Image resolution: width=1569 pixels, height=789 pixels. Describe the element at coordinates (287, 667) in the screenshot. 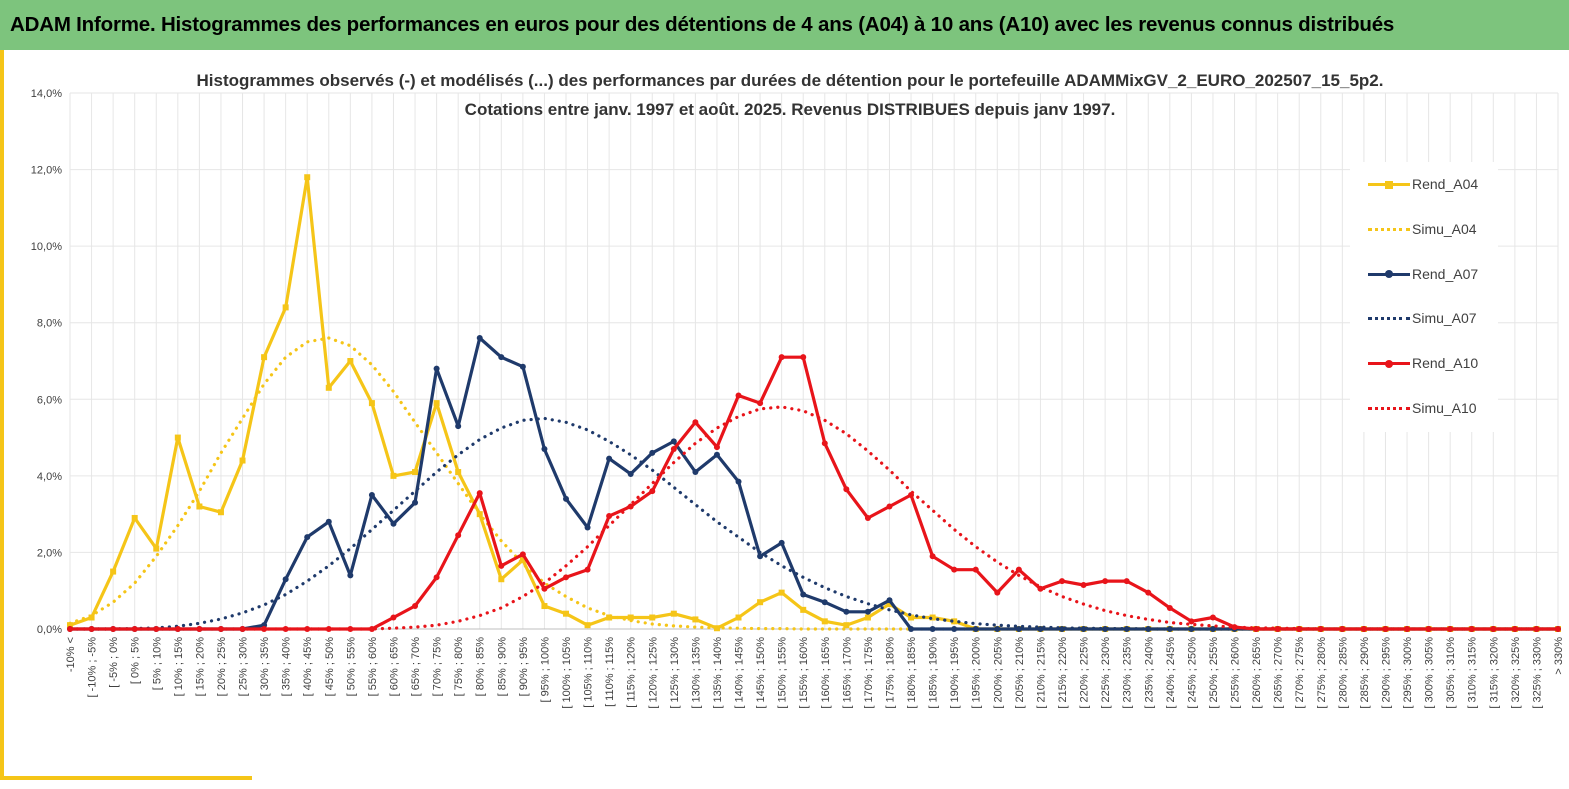

I see `x-tick-label: [ 35% ; 40%` at that location.